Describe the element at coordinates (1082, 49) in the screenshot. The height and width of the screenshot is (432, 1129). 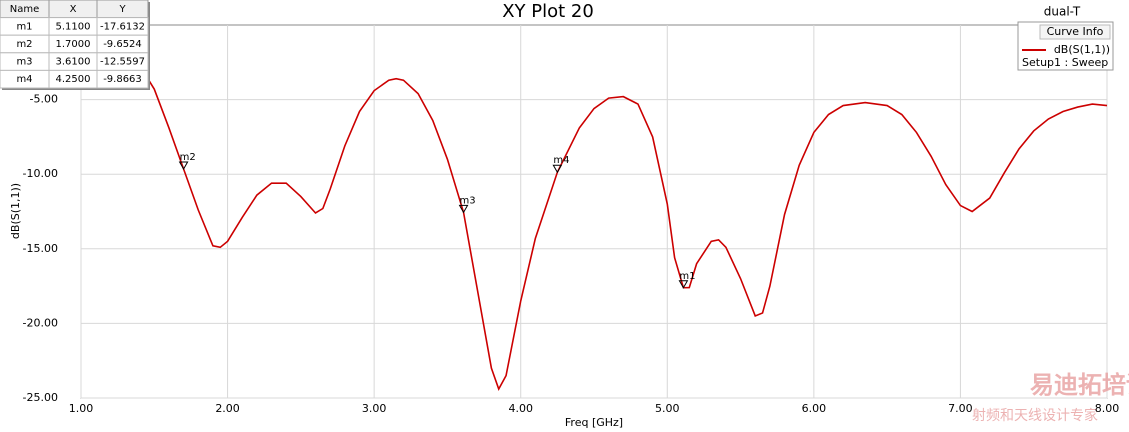
I see `legend-label: dB(S(1,1))` at that location.